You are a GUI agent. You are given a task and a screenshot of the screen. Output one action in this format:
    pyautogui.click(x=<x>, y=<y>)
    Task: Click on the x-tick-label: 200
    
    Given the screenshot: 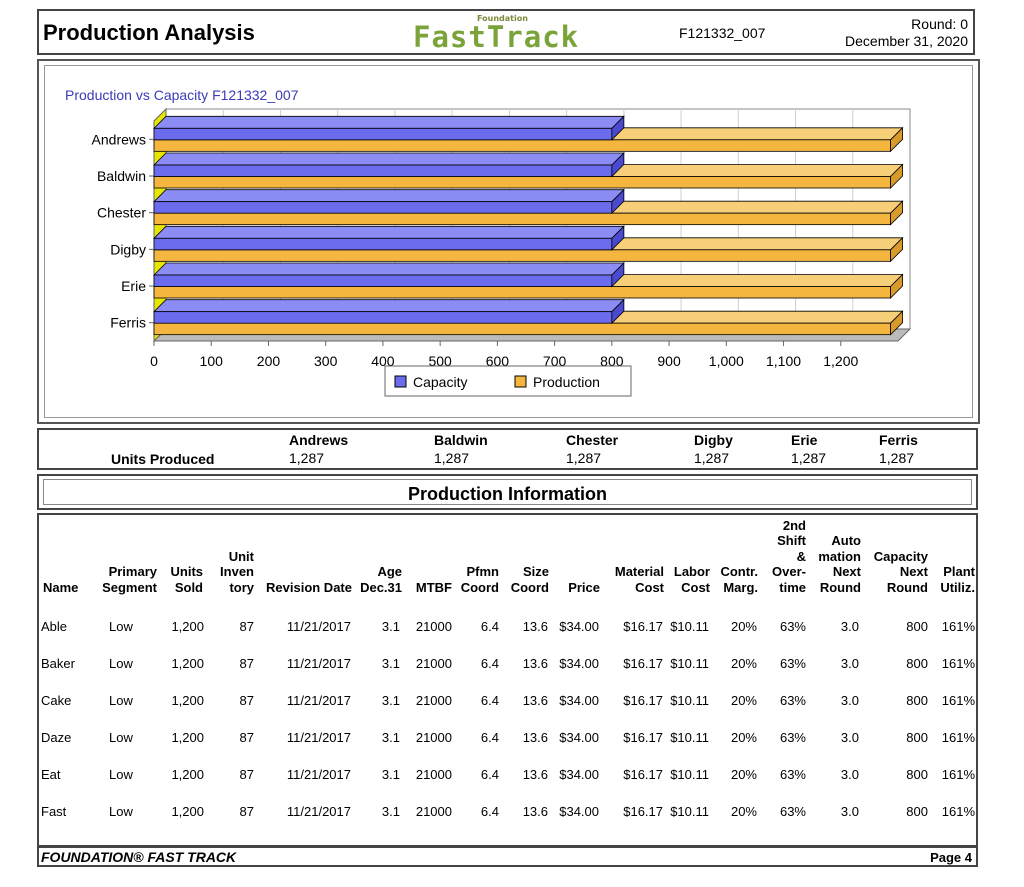 What is the action you would take?
    pyautogui.click(x=269, y=361)
    